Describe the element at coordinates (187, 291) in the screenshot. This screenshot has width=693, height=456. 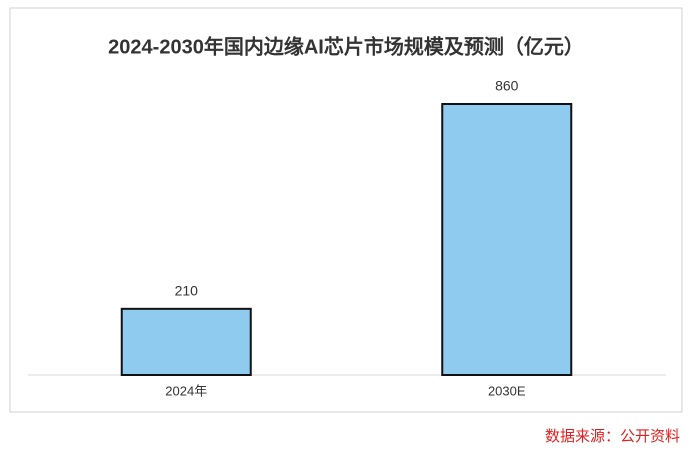
I see `data-label: 210` at that location.